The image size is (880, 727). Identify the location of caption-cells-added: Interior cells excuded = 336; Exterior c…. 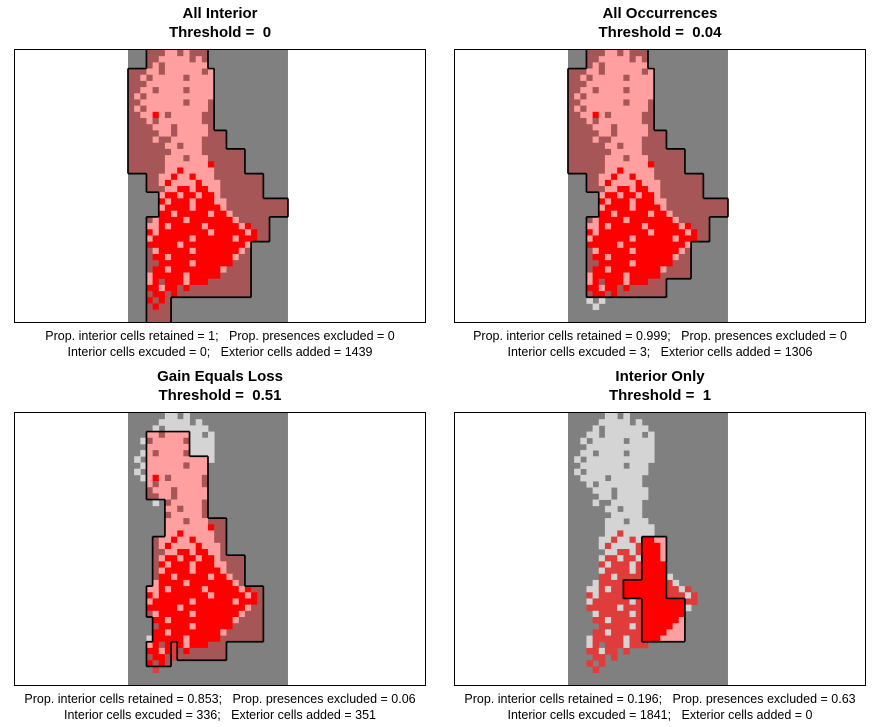
(220, 715).